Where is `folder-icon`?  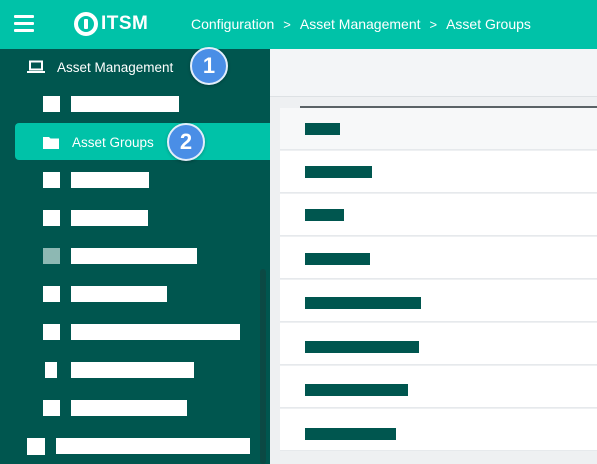 folder-icon is located at coordinates (51, 142).